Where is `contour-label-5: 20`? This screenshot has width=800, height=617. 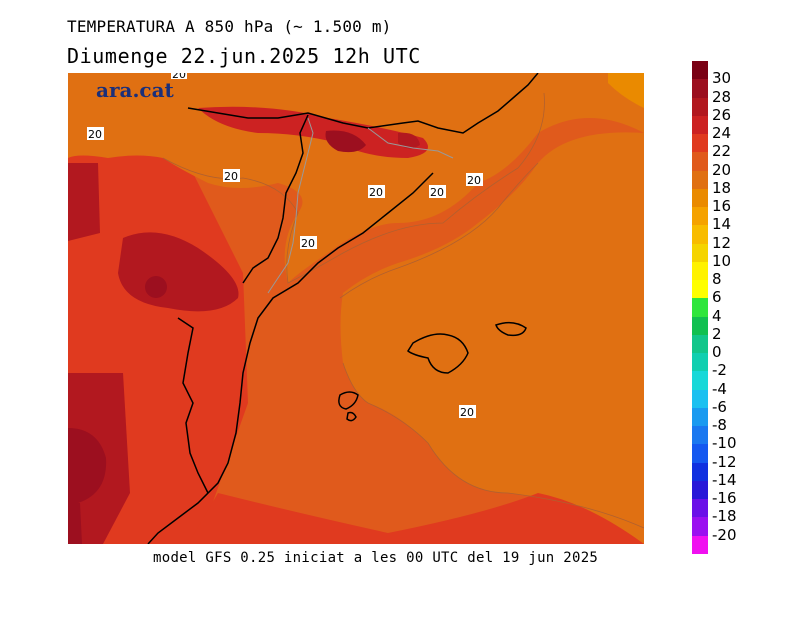
contour-label-5: 20 is located at coordinates (437, 192).